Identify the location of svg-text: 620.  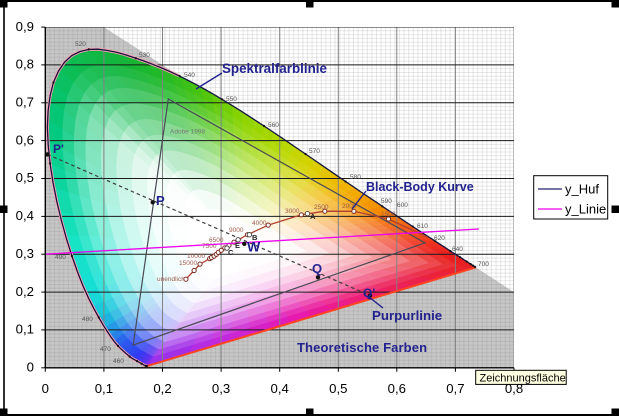
(439, 238).